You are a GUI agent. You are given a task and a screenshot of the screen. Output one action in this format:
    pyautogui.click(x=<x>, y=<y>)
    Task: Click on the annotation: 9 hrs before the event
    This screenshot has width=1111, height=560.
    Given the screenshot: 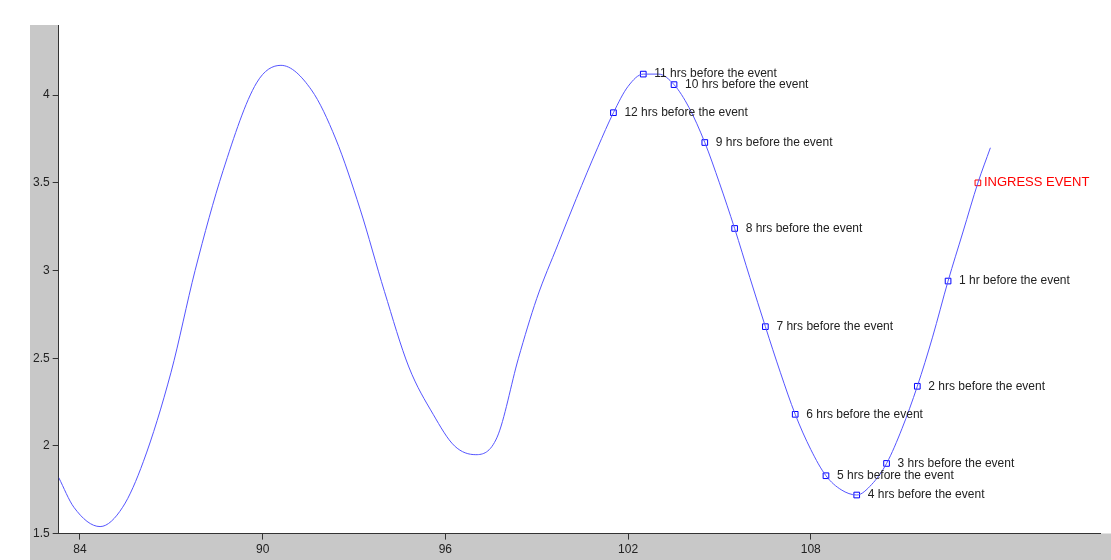 What is the action you would take?
    pyautogui.click(x=774, y=141)
    